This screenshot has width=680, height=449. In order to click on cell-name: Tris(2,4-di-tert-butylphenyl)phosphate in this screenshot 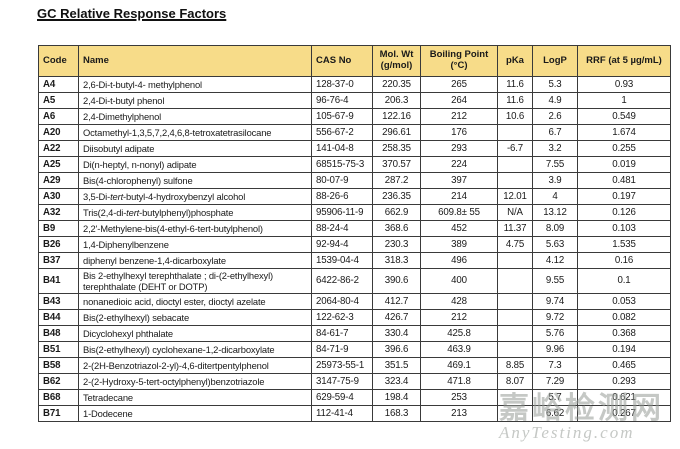, I will do `click(195, 212)`.